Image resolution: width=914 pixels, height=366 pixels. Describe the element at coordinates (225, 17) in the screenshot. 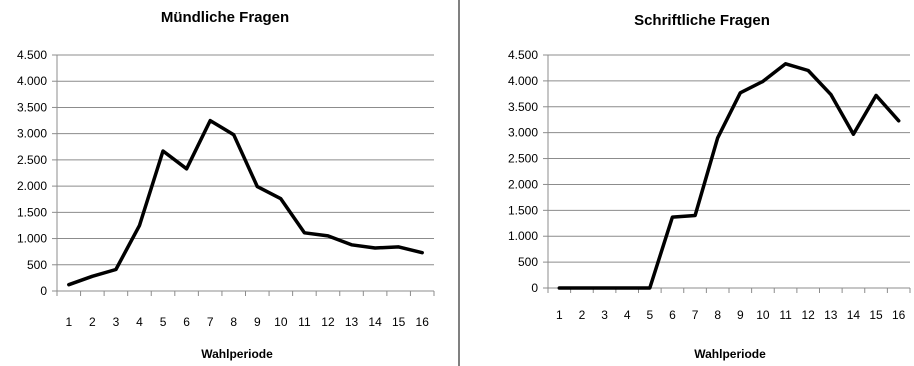

I see `chart-title: Mündliche Fragen` at that location.